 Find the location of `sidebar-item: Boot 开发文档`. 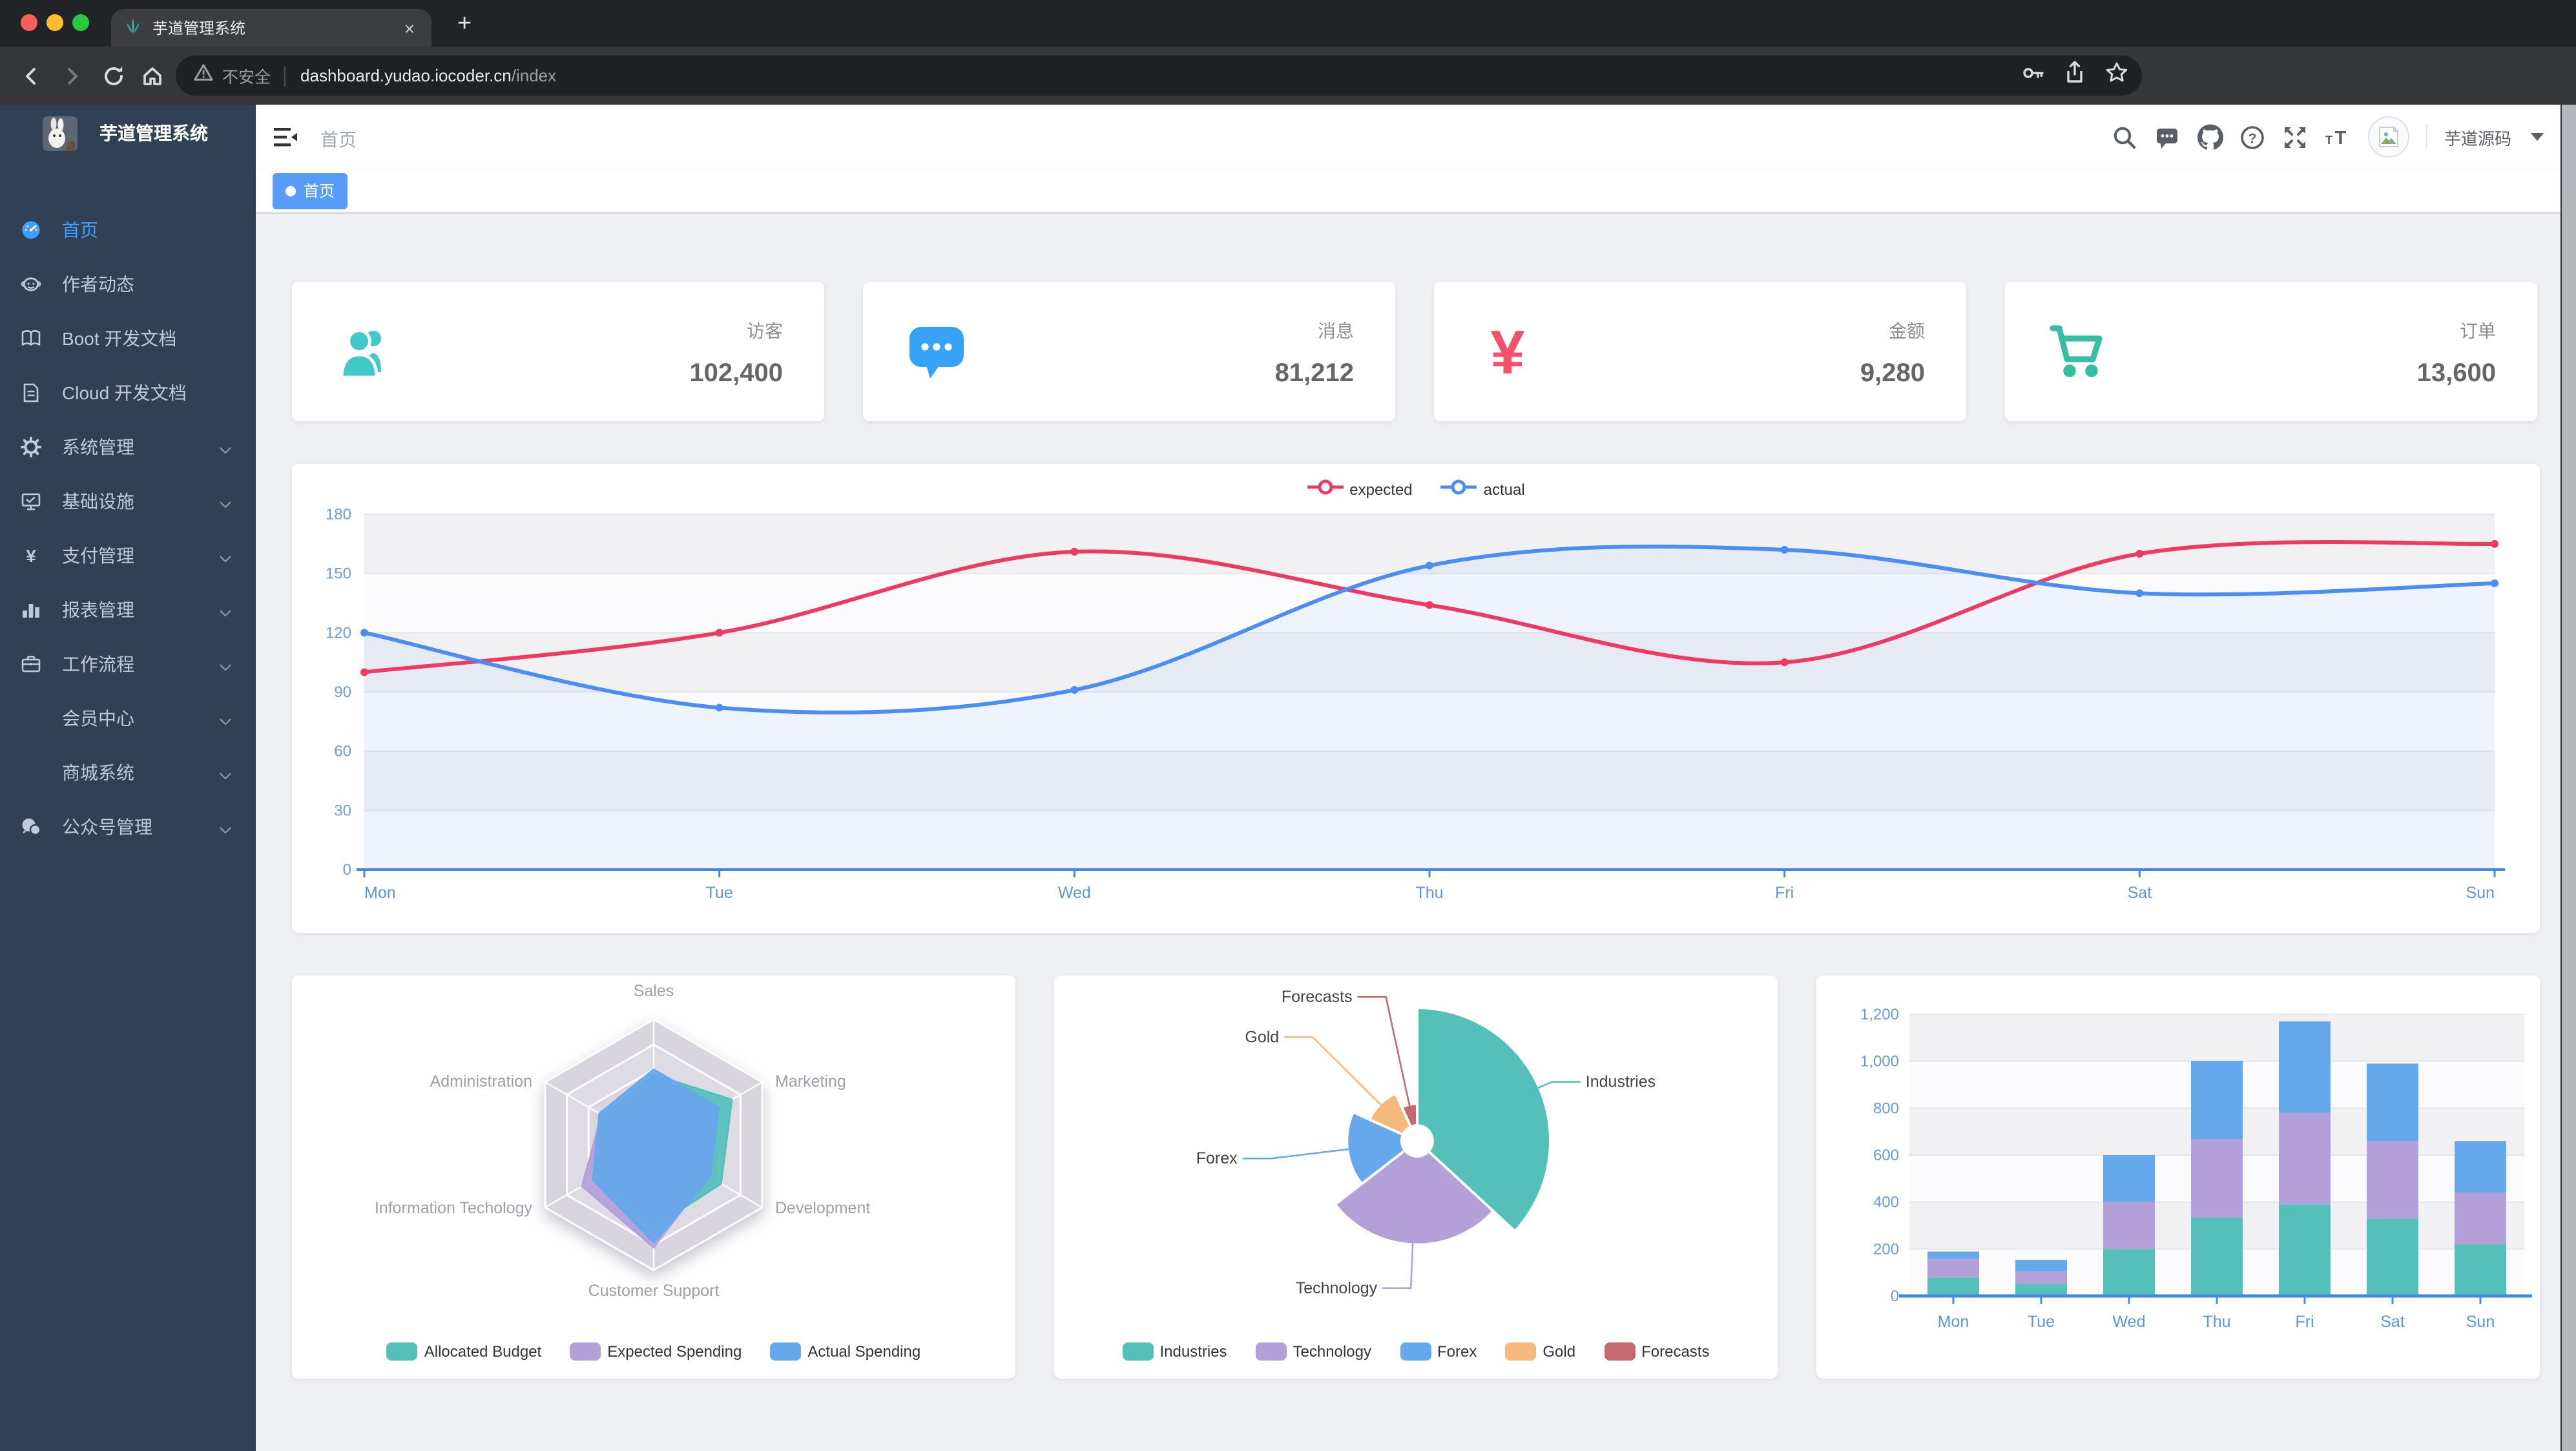

sidebar-item: Boot 开发文档 is located at coordinates (128, 338).